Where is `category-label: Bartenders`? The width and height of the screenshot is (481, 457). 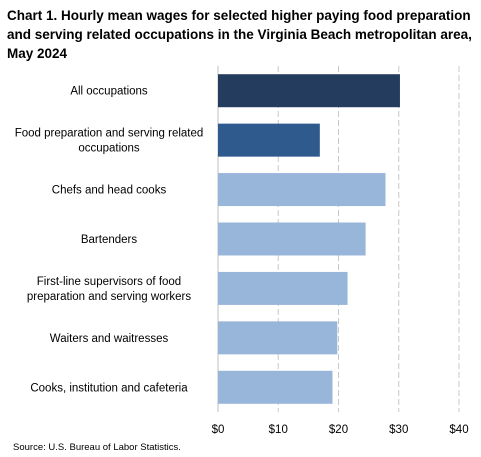 category-label: Bartenders is located at coordinates (109, 240).